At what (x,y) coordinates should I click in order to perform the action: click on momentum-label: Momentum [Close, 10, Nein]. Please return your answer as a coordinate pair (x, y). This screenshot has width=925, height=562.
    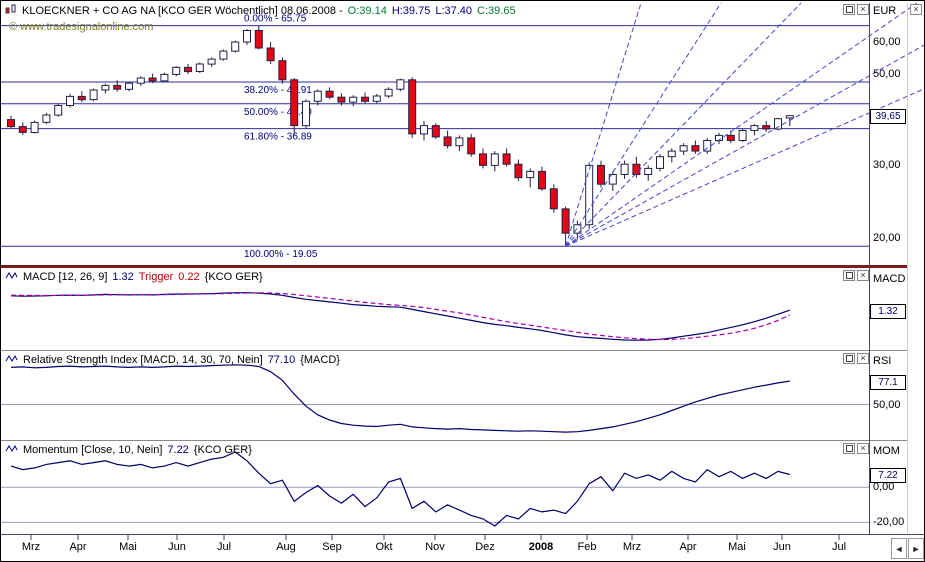
    Looking at the image, I should click on (93, 449).